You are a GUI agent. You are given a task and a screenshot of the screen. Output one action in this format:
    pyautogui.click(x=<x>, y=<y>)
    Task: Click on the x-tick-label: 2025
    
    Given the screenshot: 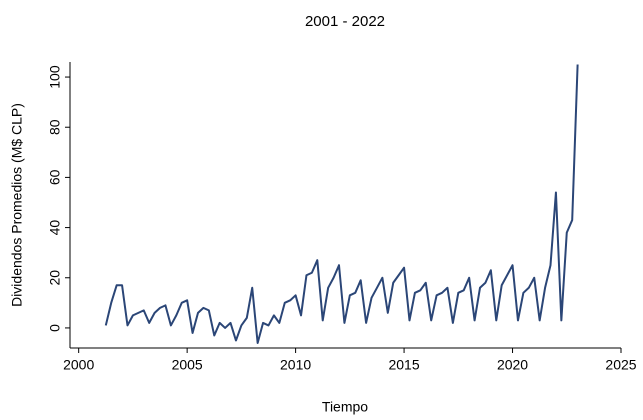 What is the action you would take?
    pyautogui.click(x=620, y=365)
    